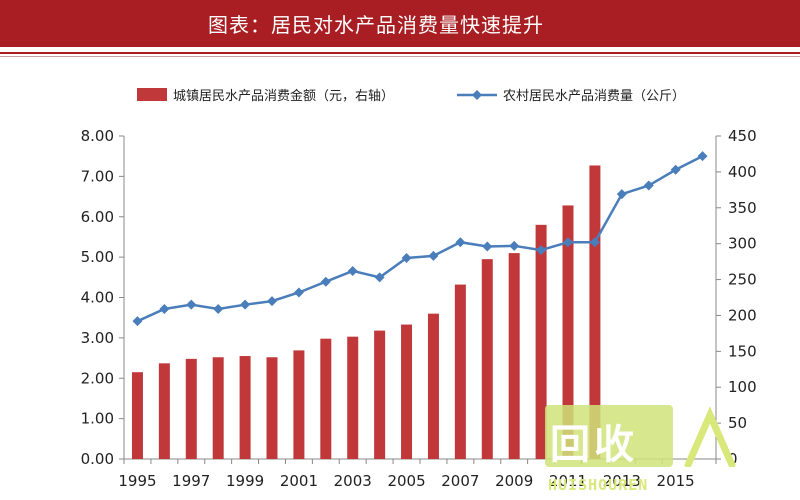 This screenshot has width=800, height=500. I want to click on legend-swatch-marker, so click(477, 95).